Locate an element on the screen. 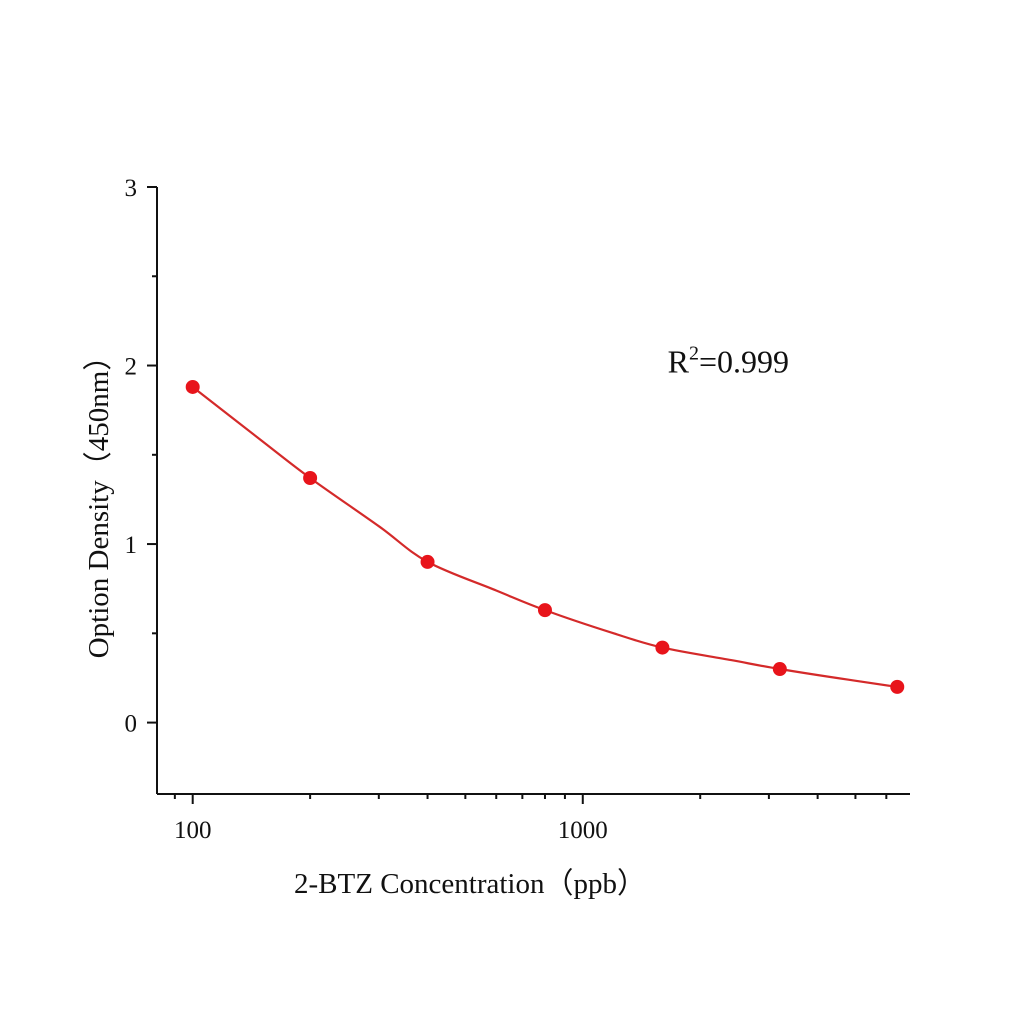  x-axis-title: 2-BTZ Concentration（ppb） is located at coordinates (470, 884).